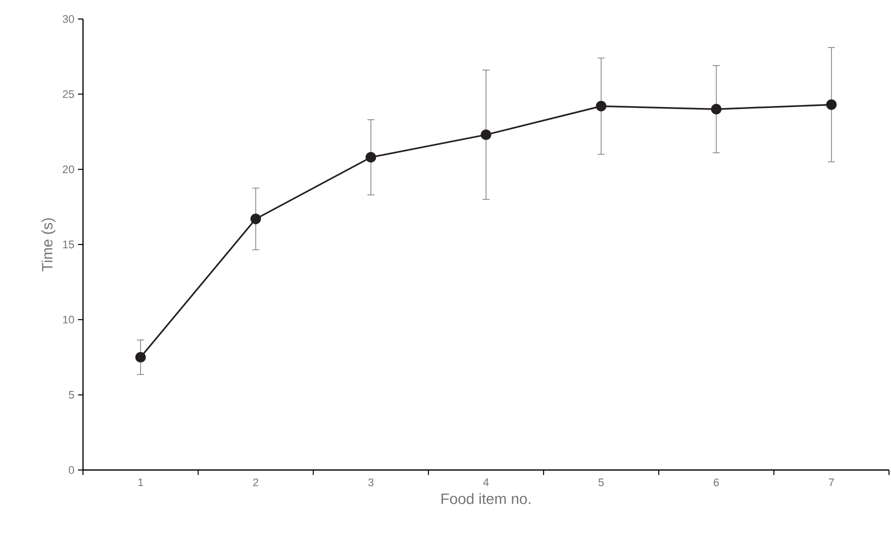 This screenshot has width=891, height=533. What do you see at coordinates (486, 482) in the screenshot?
I see `x-tick-label: 4` at bounding box center [486, 482].